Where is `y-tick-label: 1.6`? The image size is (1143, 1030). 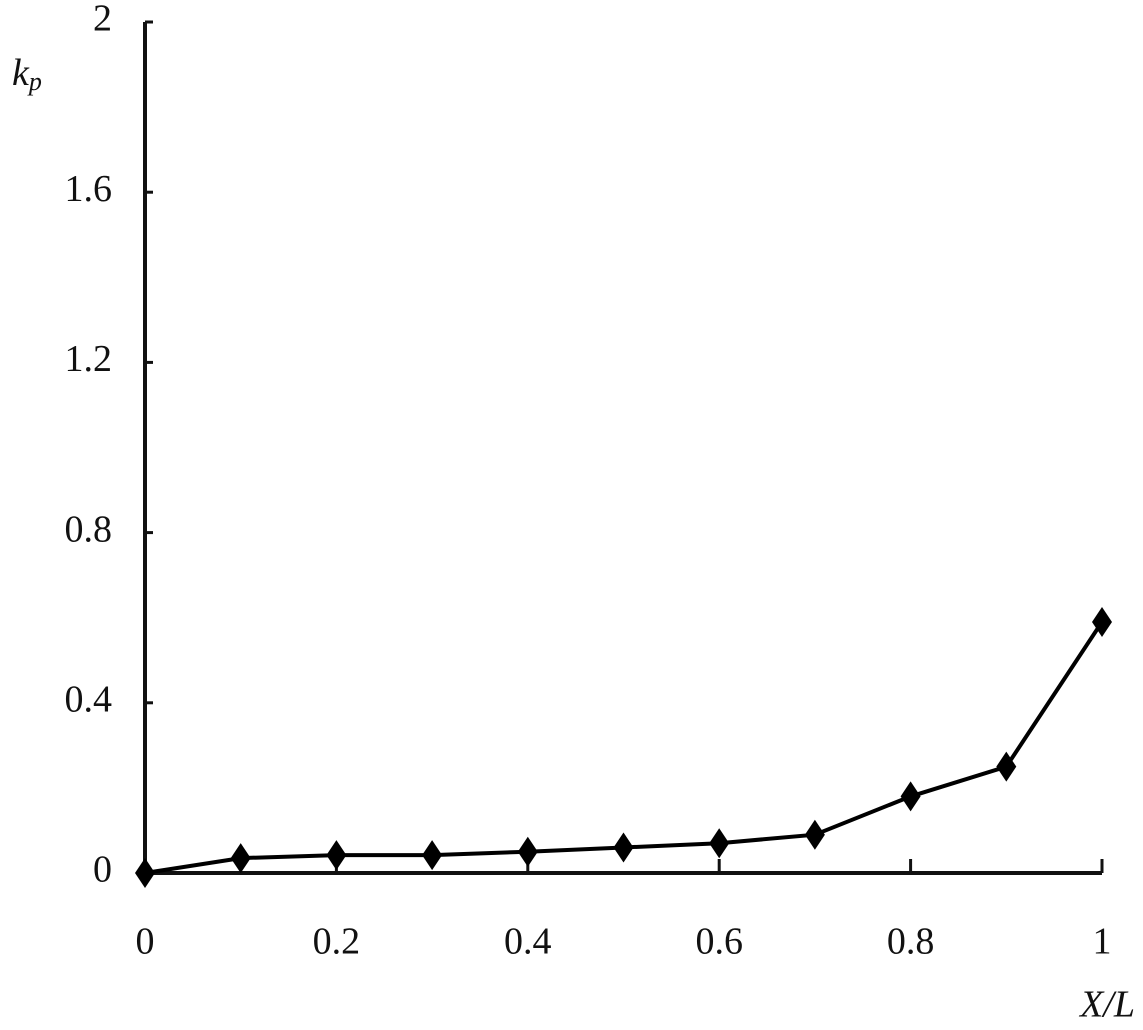 y-tick-label: 1.6 is located at coordinates (89, 189).